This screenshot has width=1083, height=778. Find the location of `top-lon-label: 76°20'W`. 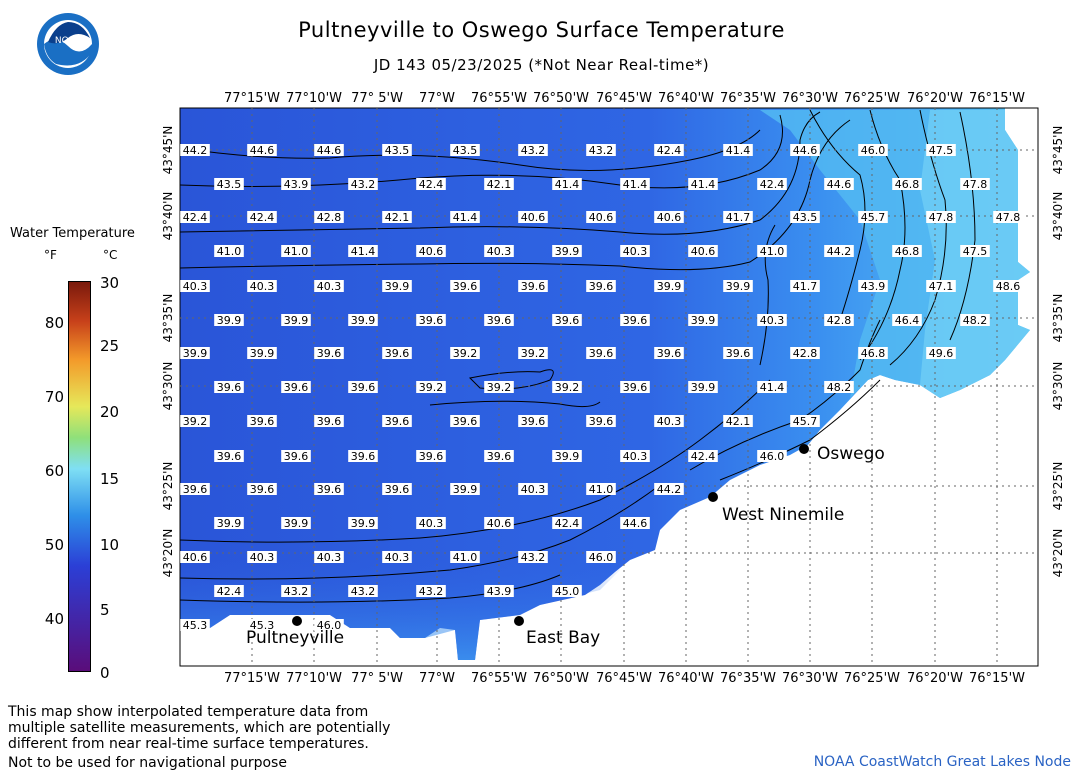

top-lon-label: 76°20'W is located at coordinates (935, 98).